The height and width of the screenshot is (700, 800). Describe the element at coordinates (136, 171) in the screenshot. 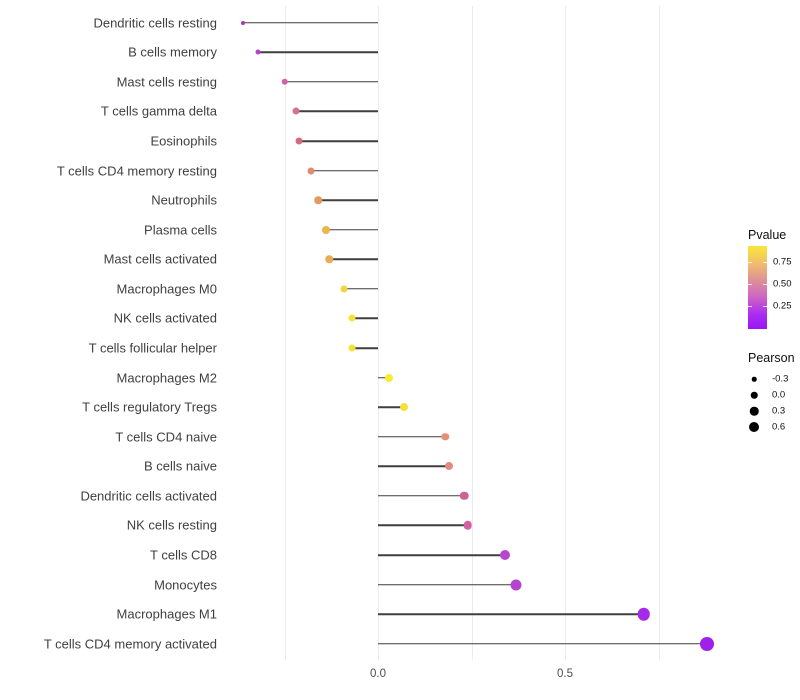

I see `y-axis-label: T cells CD4 memory resting` at that location.